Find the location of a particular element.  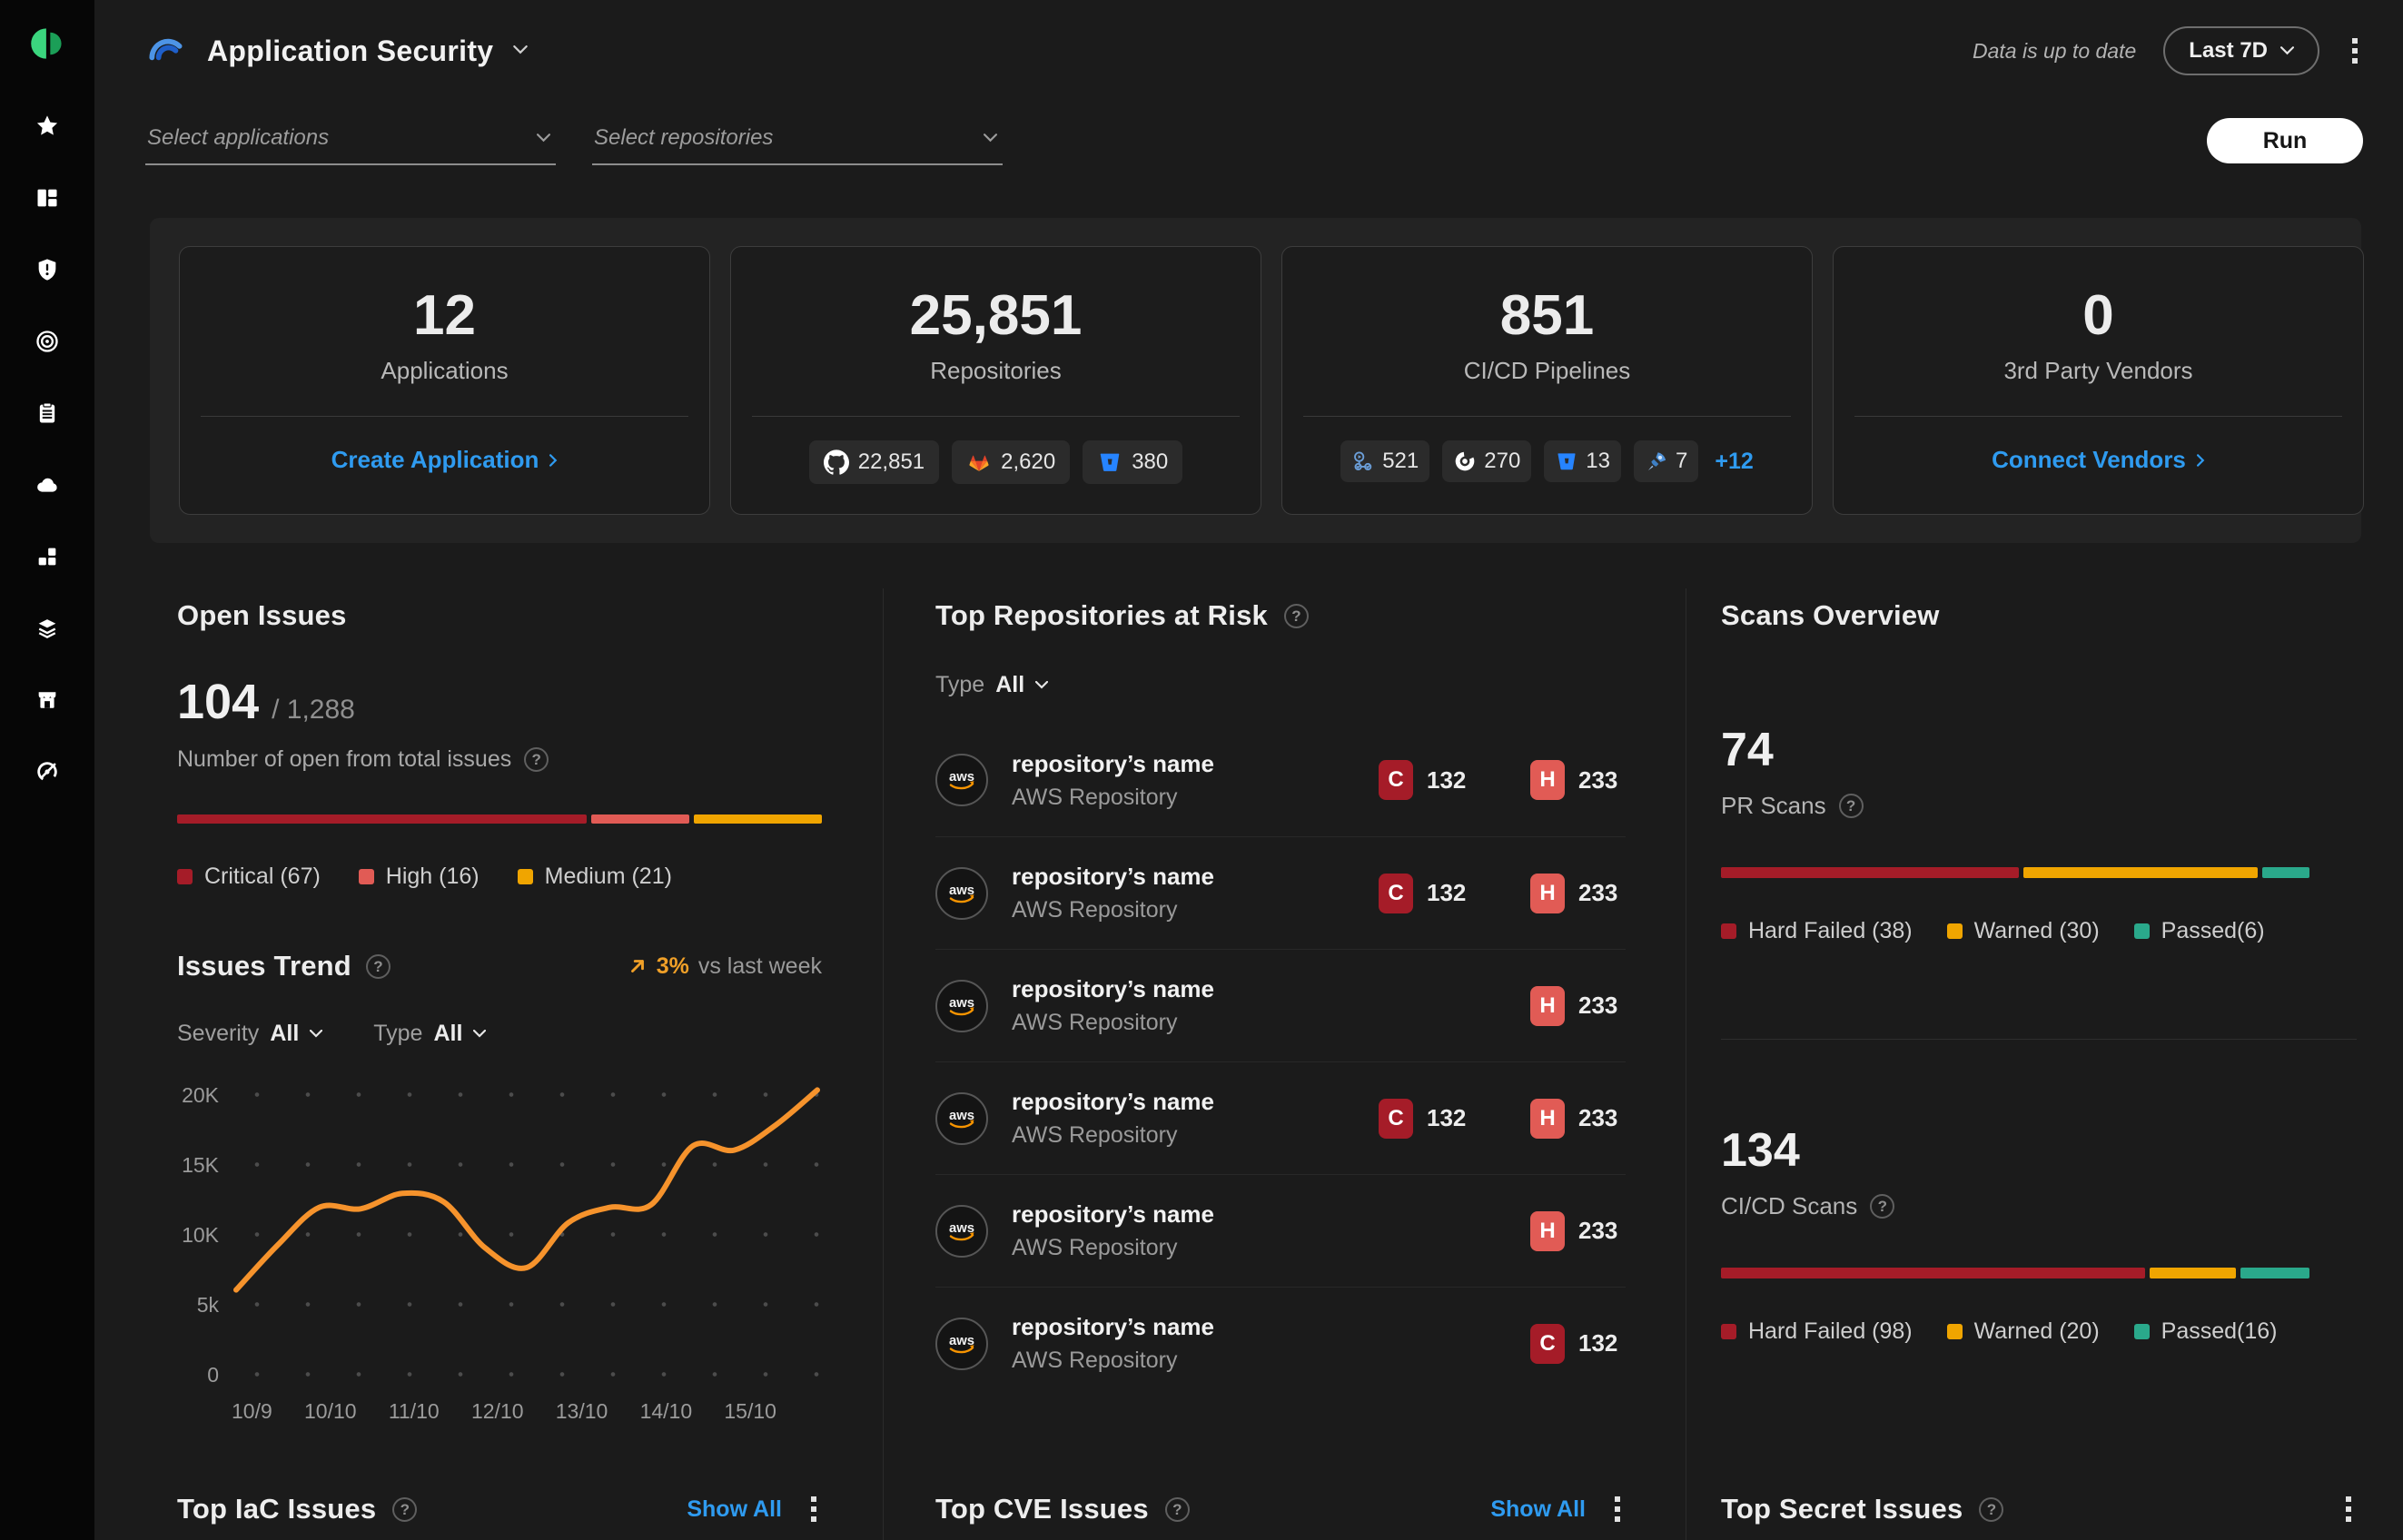

top-cve-issues-section: Top CVE Issues Show All is located at coordinates (1280, 1509).